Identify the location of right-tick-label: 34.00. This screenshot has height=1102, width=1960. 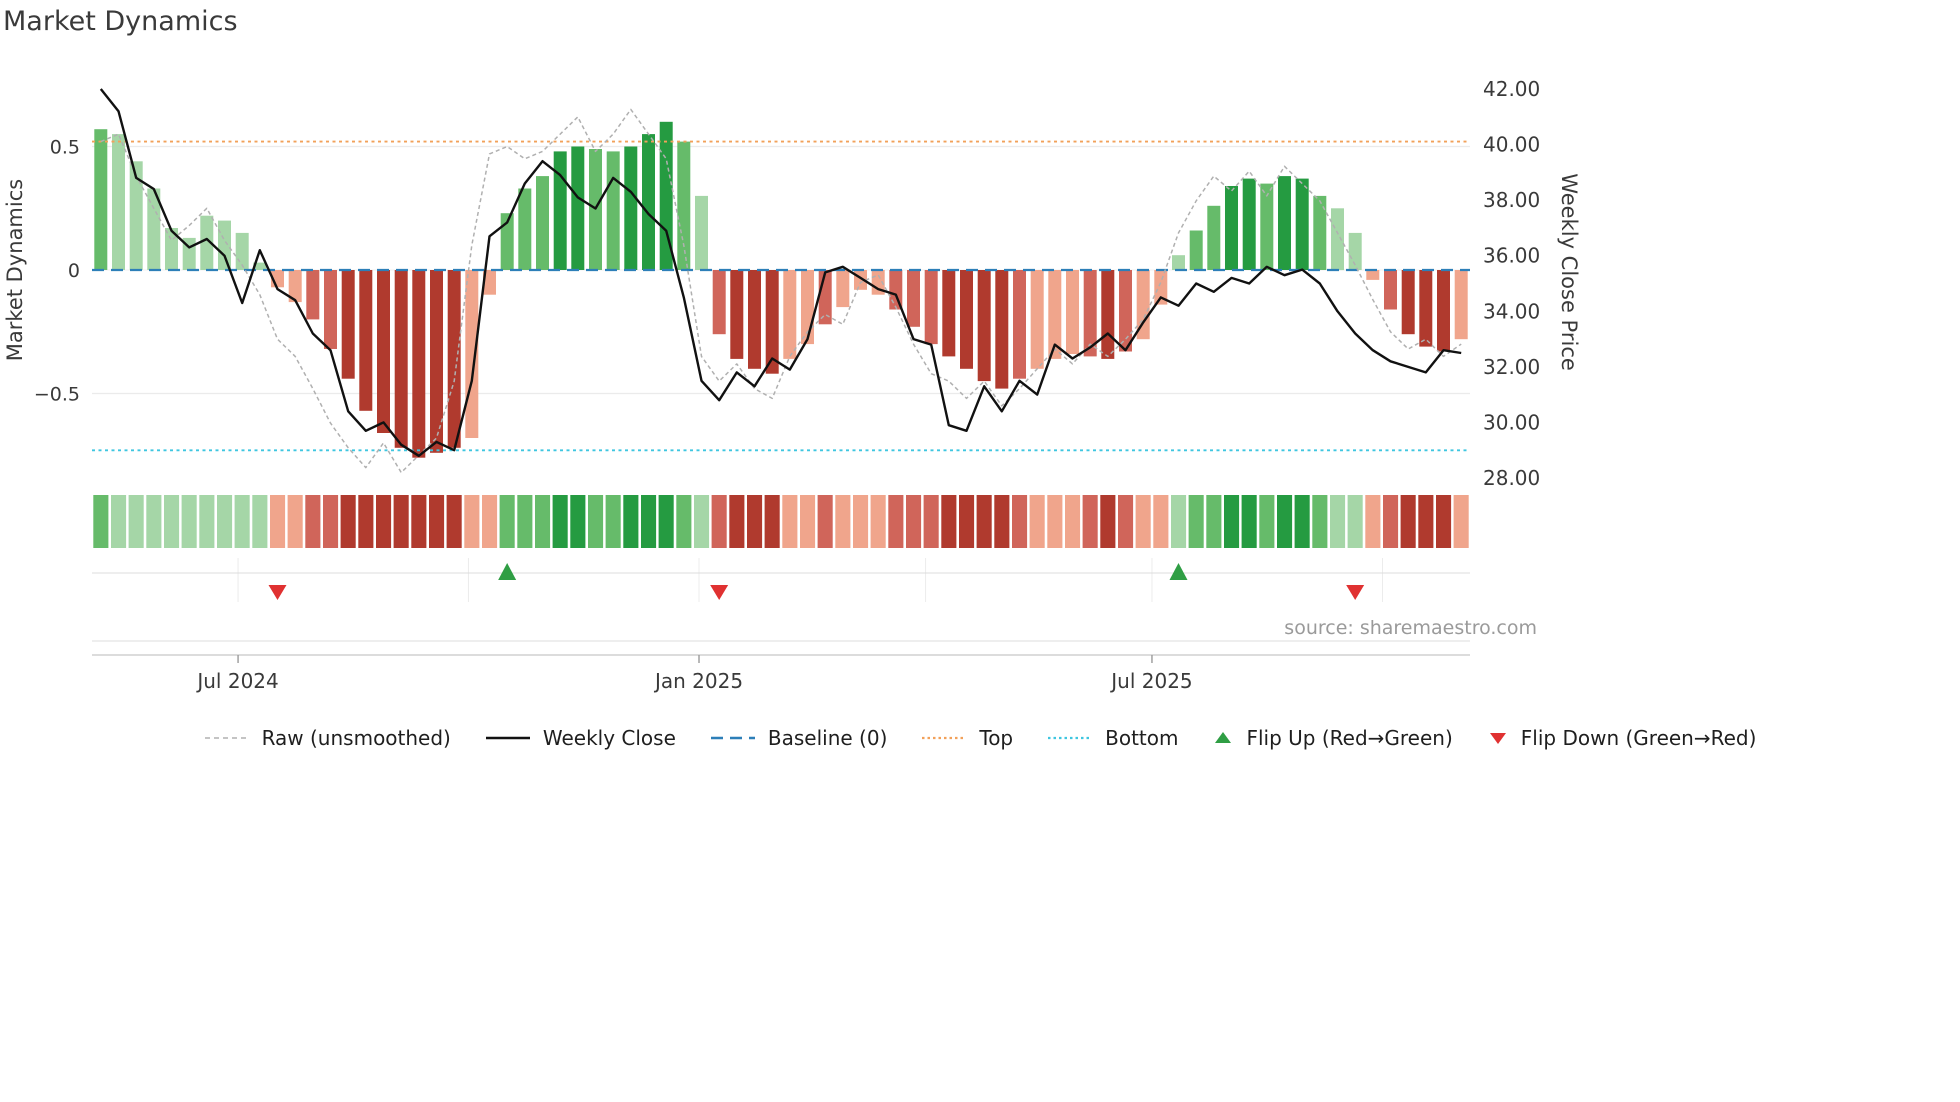
(1511, 311).